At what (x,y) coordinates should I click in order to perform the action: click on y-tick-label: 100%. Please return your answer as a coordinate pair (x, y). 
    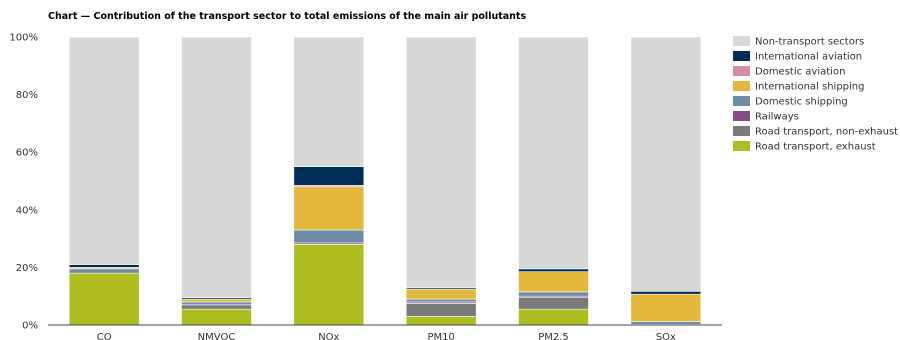
    Looking at the image, I should click on (23, 38).